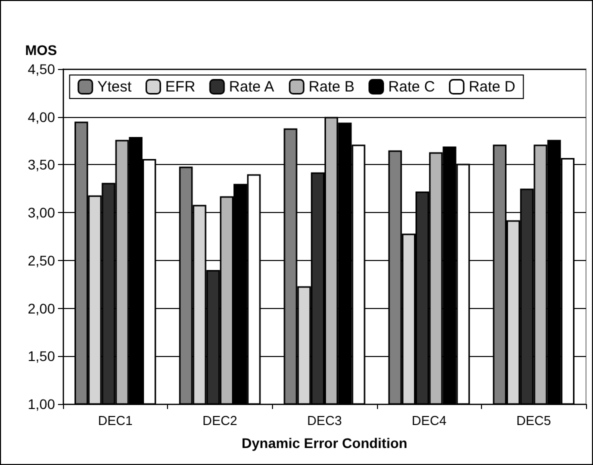 This screenshot has height=465, width=593. I want to click on y-tick-label: 2,00, so click(42, 308).